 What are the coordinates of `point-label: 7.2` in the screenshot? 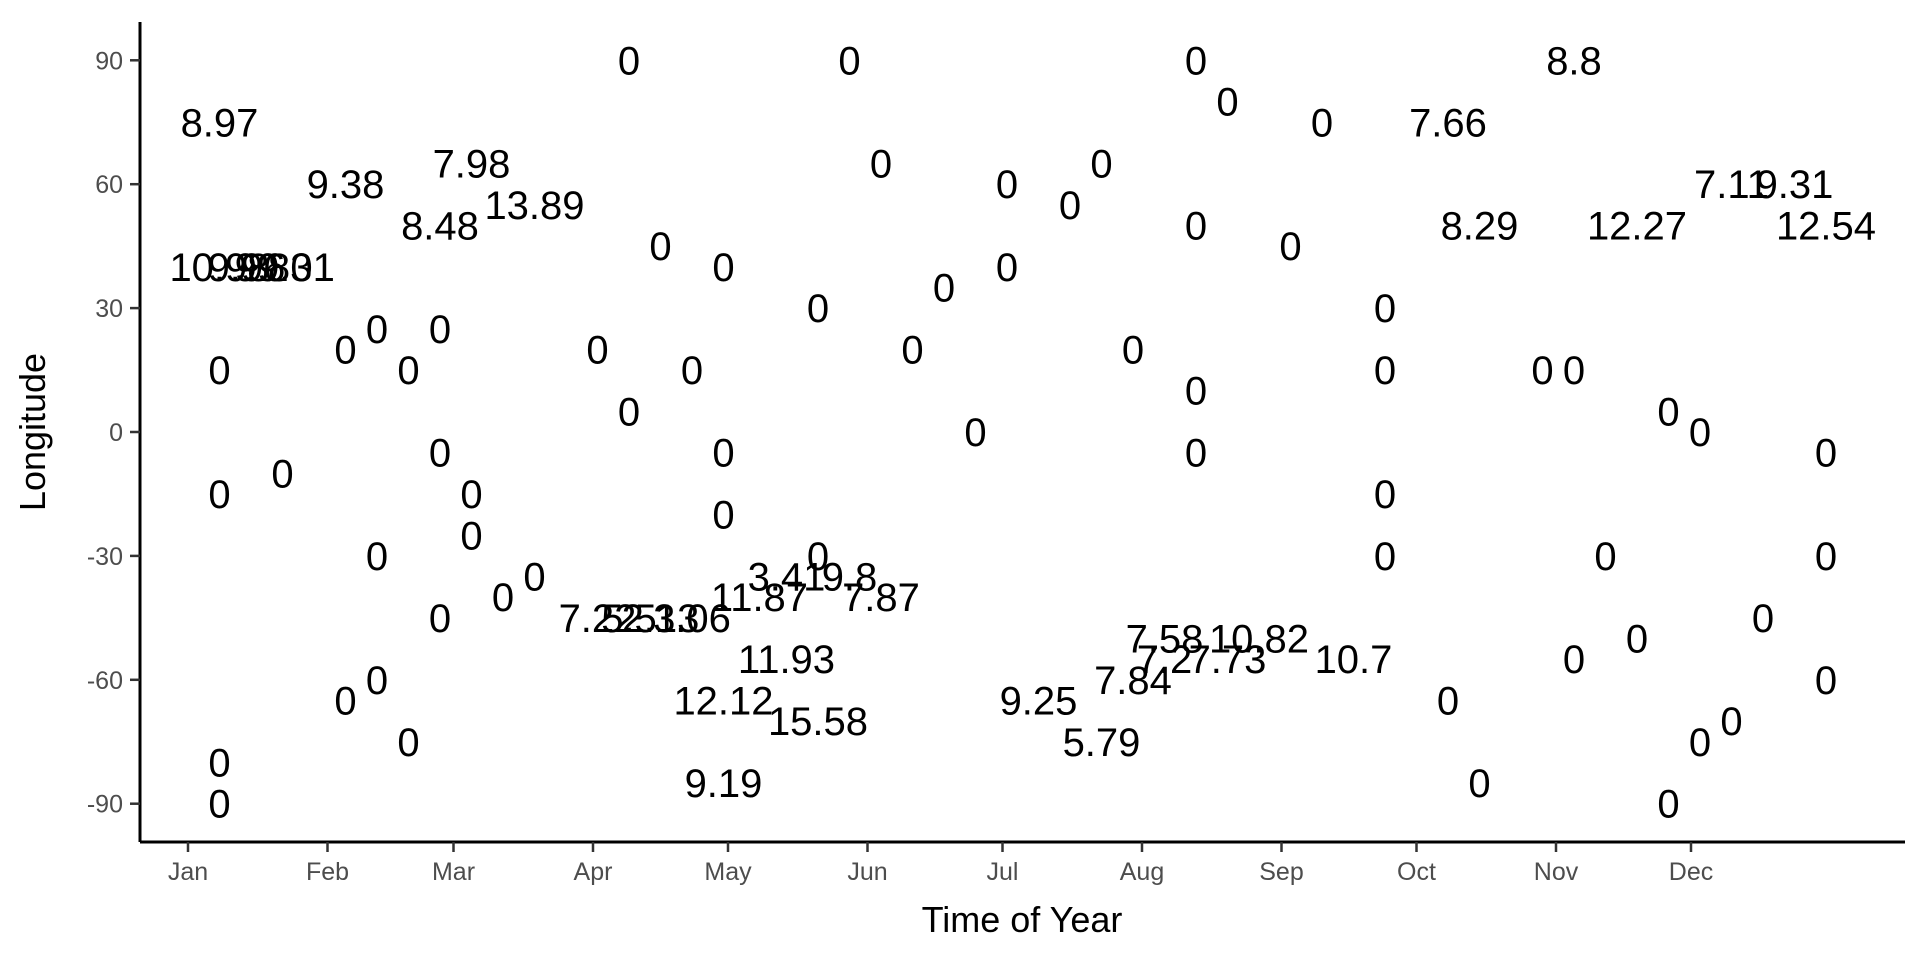 It's located at (1165, 660).